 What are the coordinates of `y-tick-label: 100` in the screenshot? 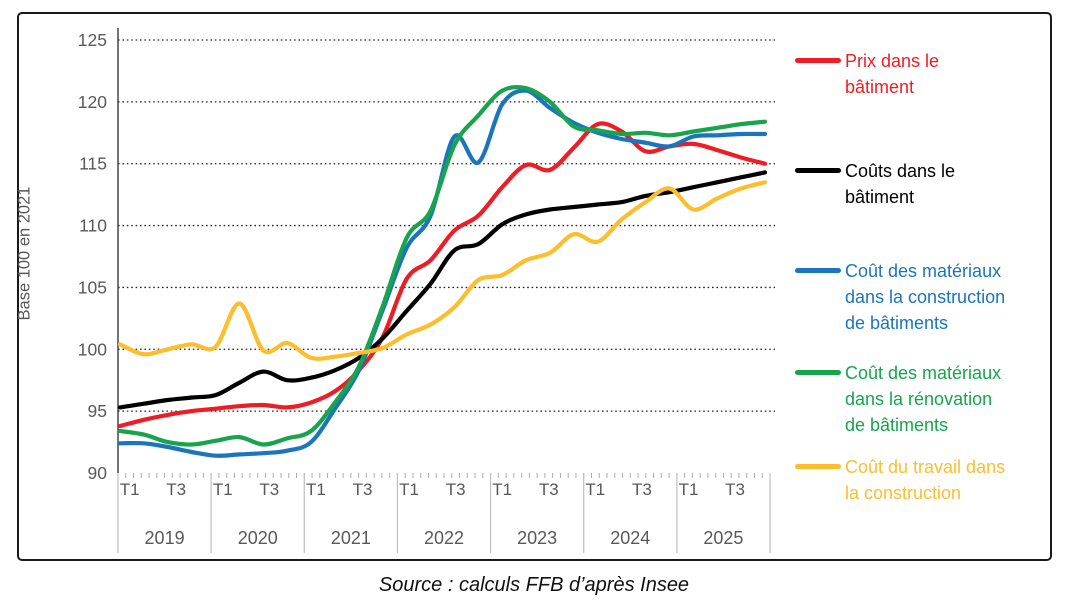 It's located at (91, 349).